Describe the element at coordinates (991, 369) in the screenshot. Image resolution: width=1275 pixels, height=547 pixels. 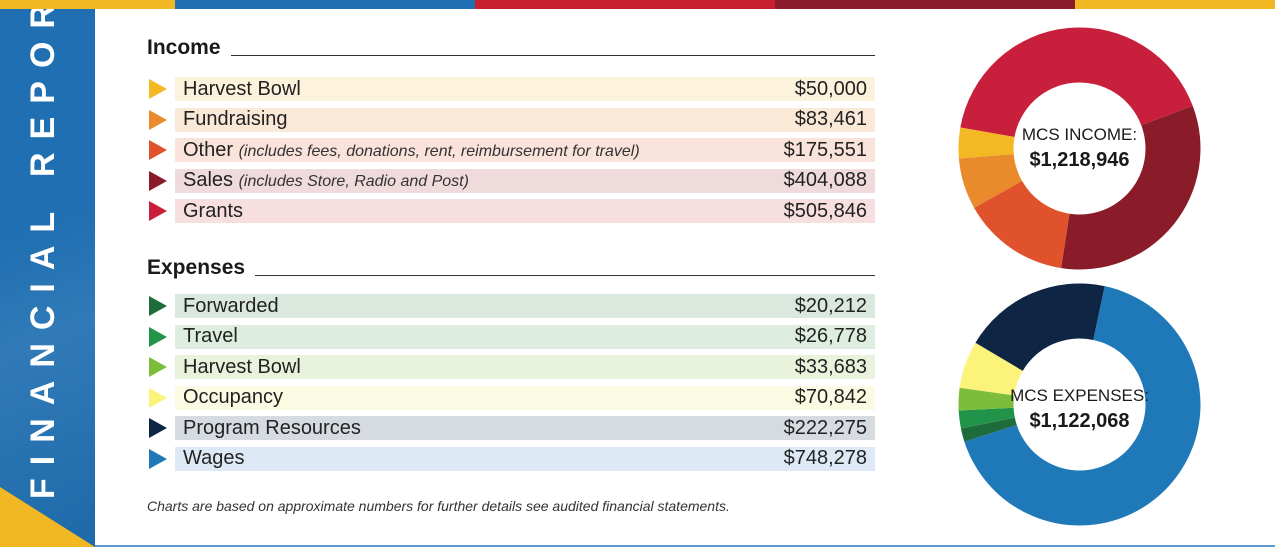
I see `donut-slice-occupancy` at that location.